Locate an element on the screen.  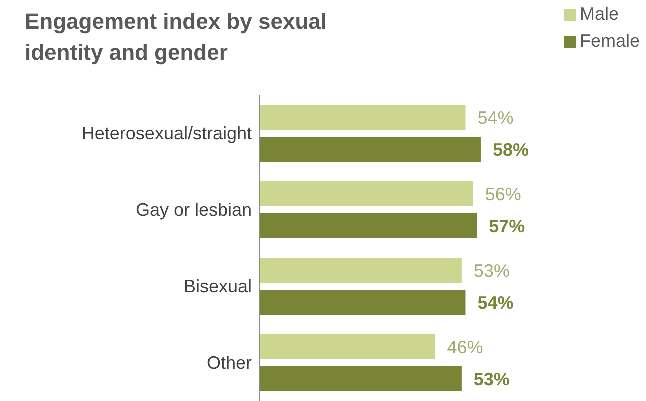
y-tick-label: Other is located at coordinates (229, 363).